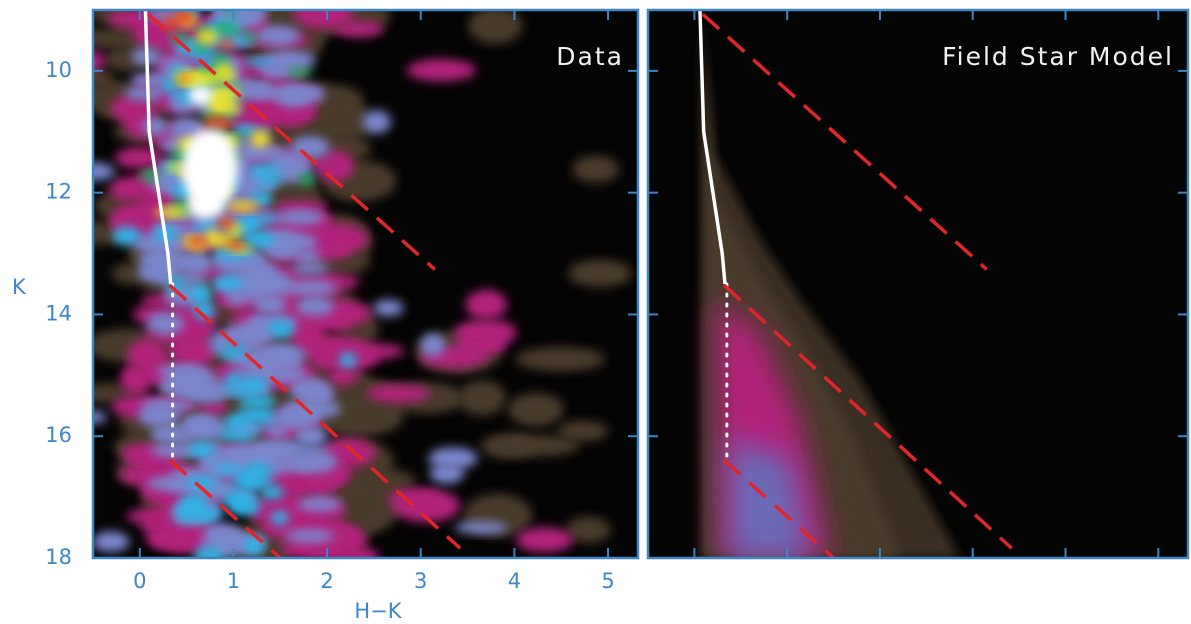 This screenshot has height=624, width=1191. I want to click on y-tick-label: 10, so click(58, 70).